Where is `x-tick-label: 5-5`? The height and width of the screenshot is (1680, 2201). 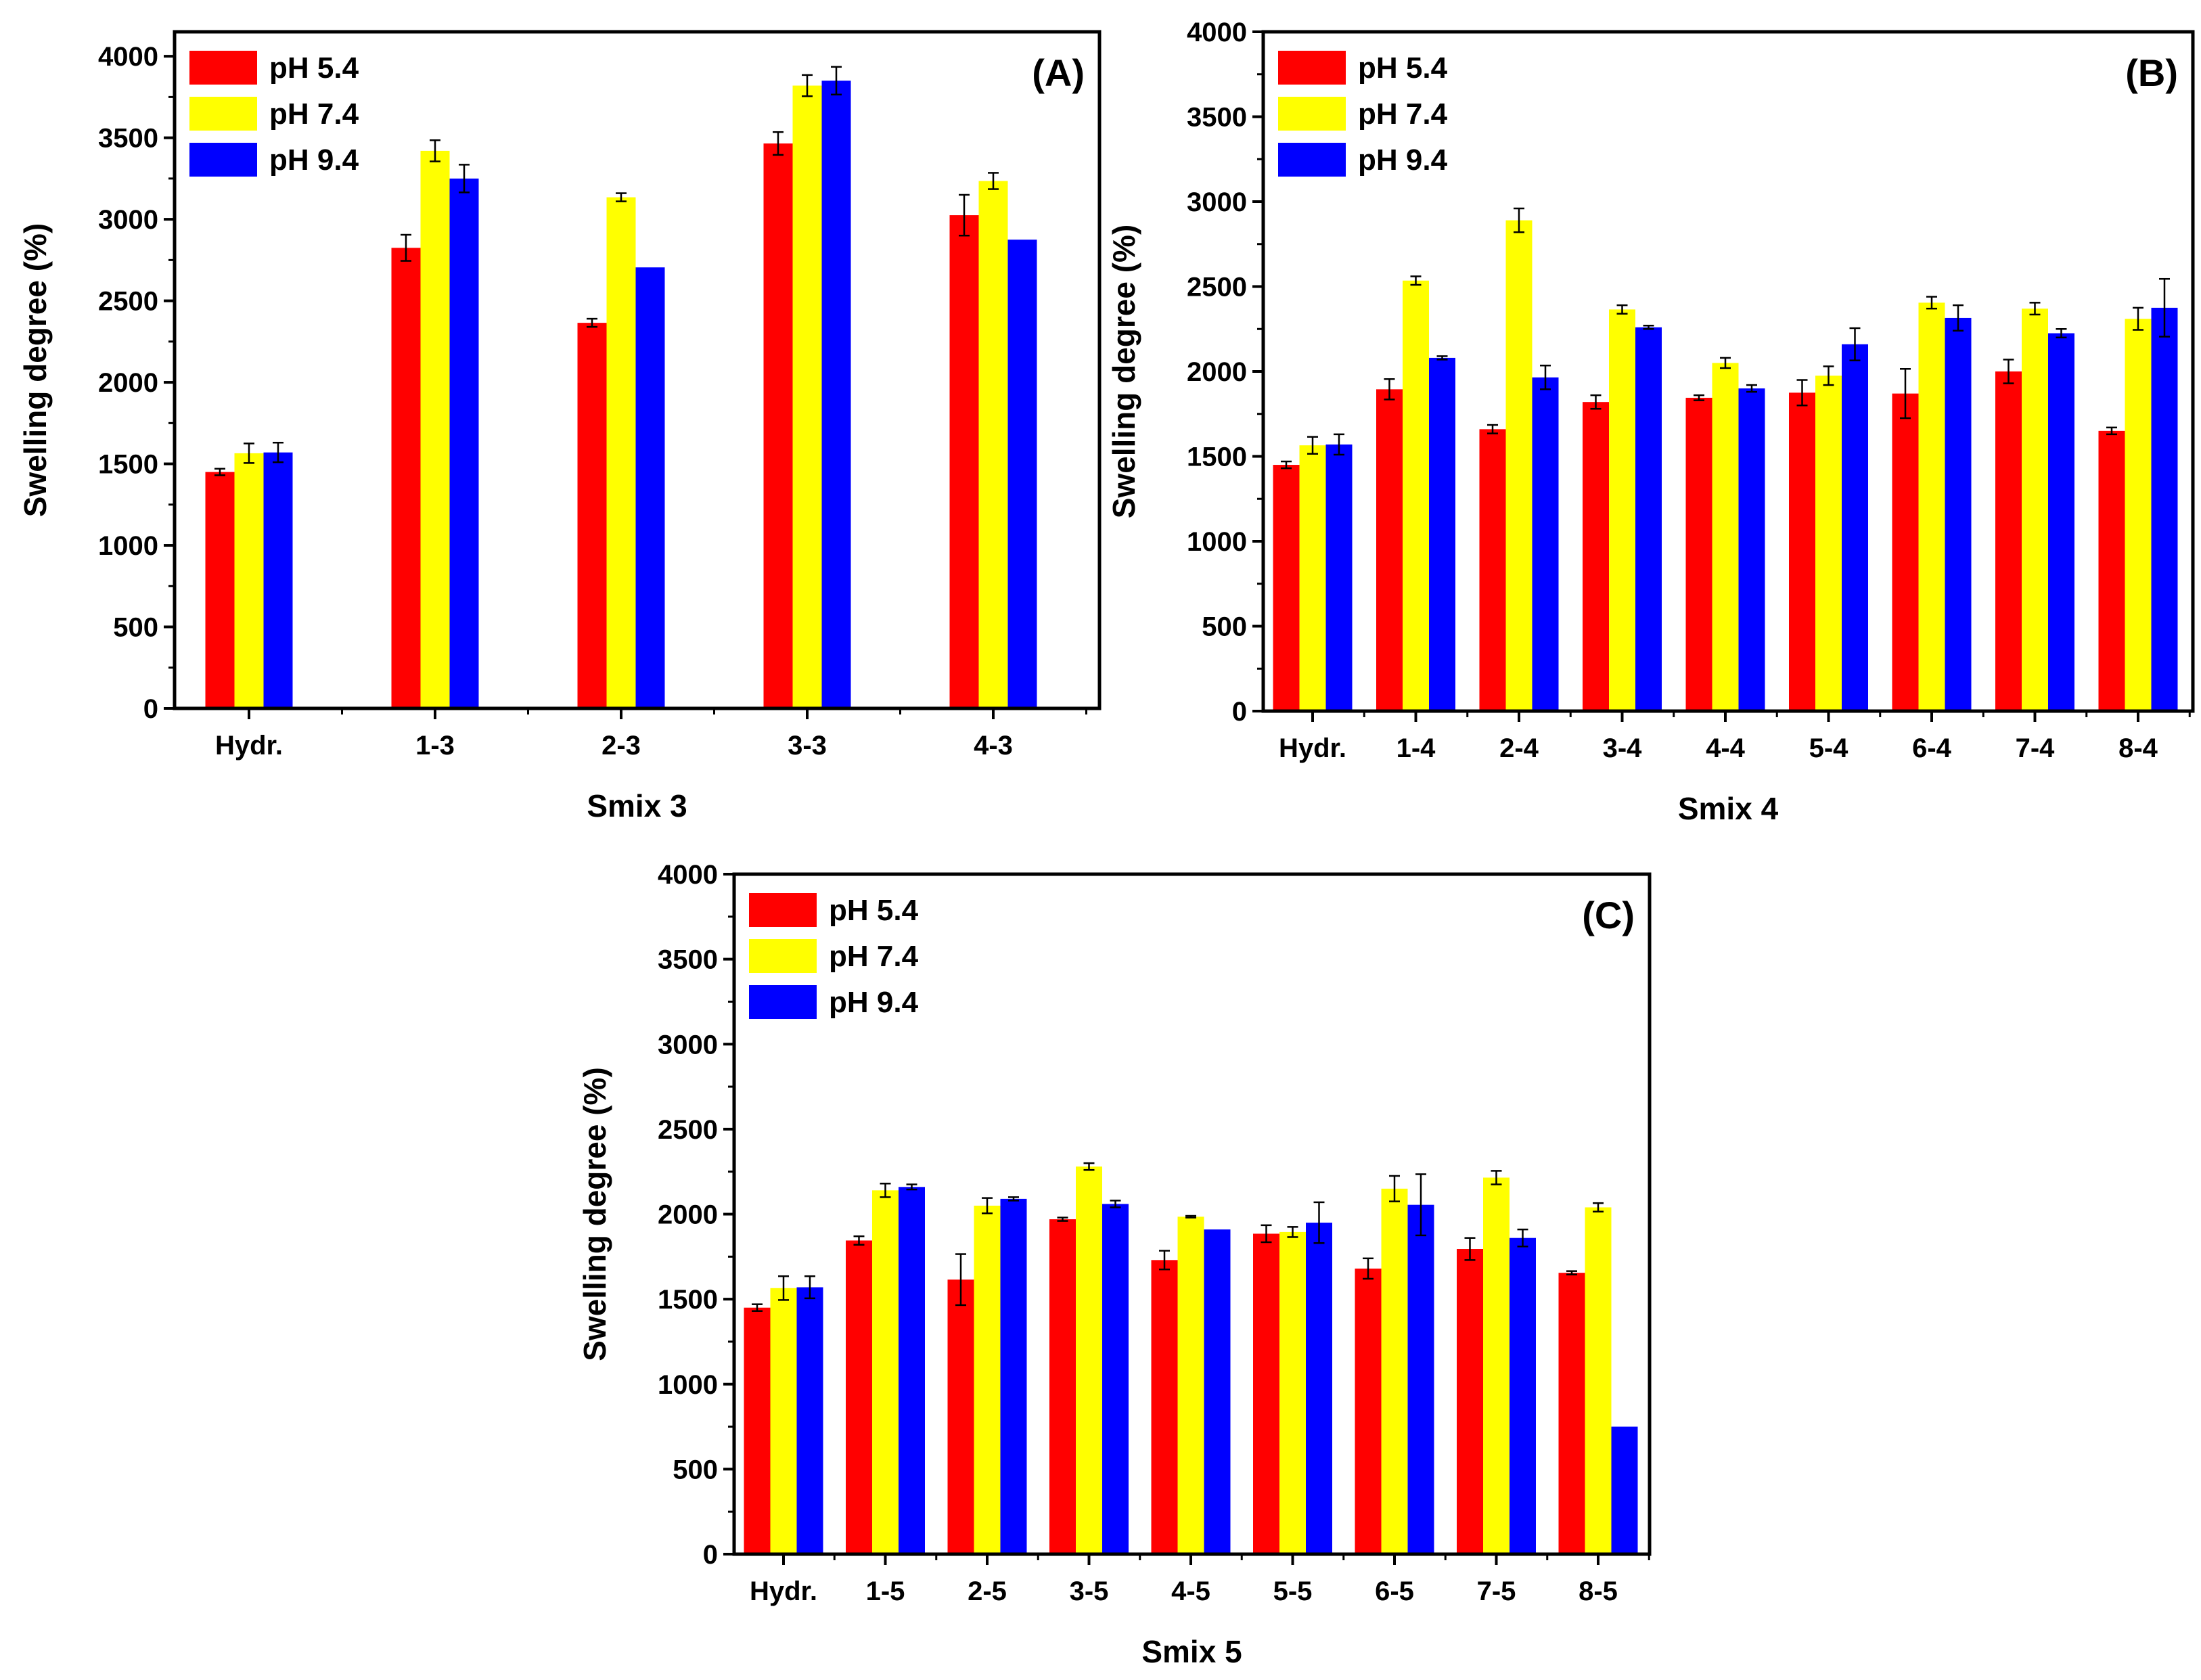 x-tick-label: 5-5 is located at coordinates (1293, 1591).